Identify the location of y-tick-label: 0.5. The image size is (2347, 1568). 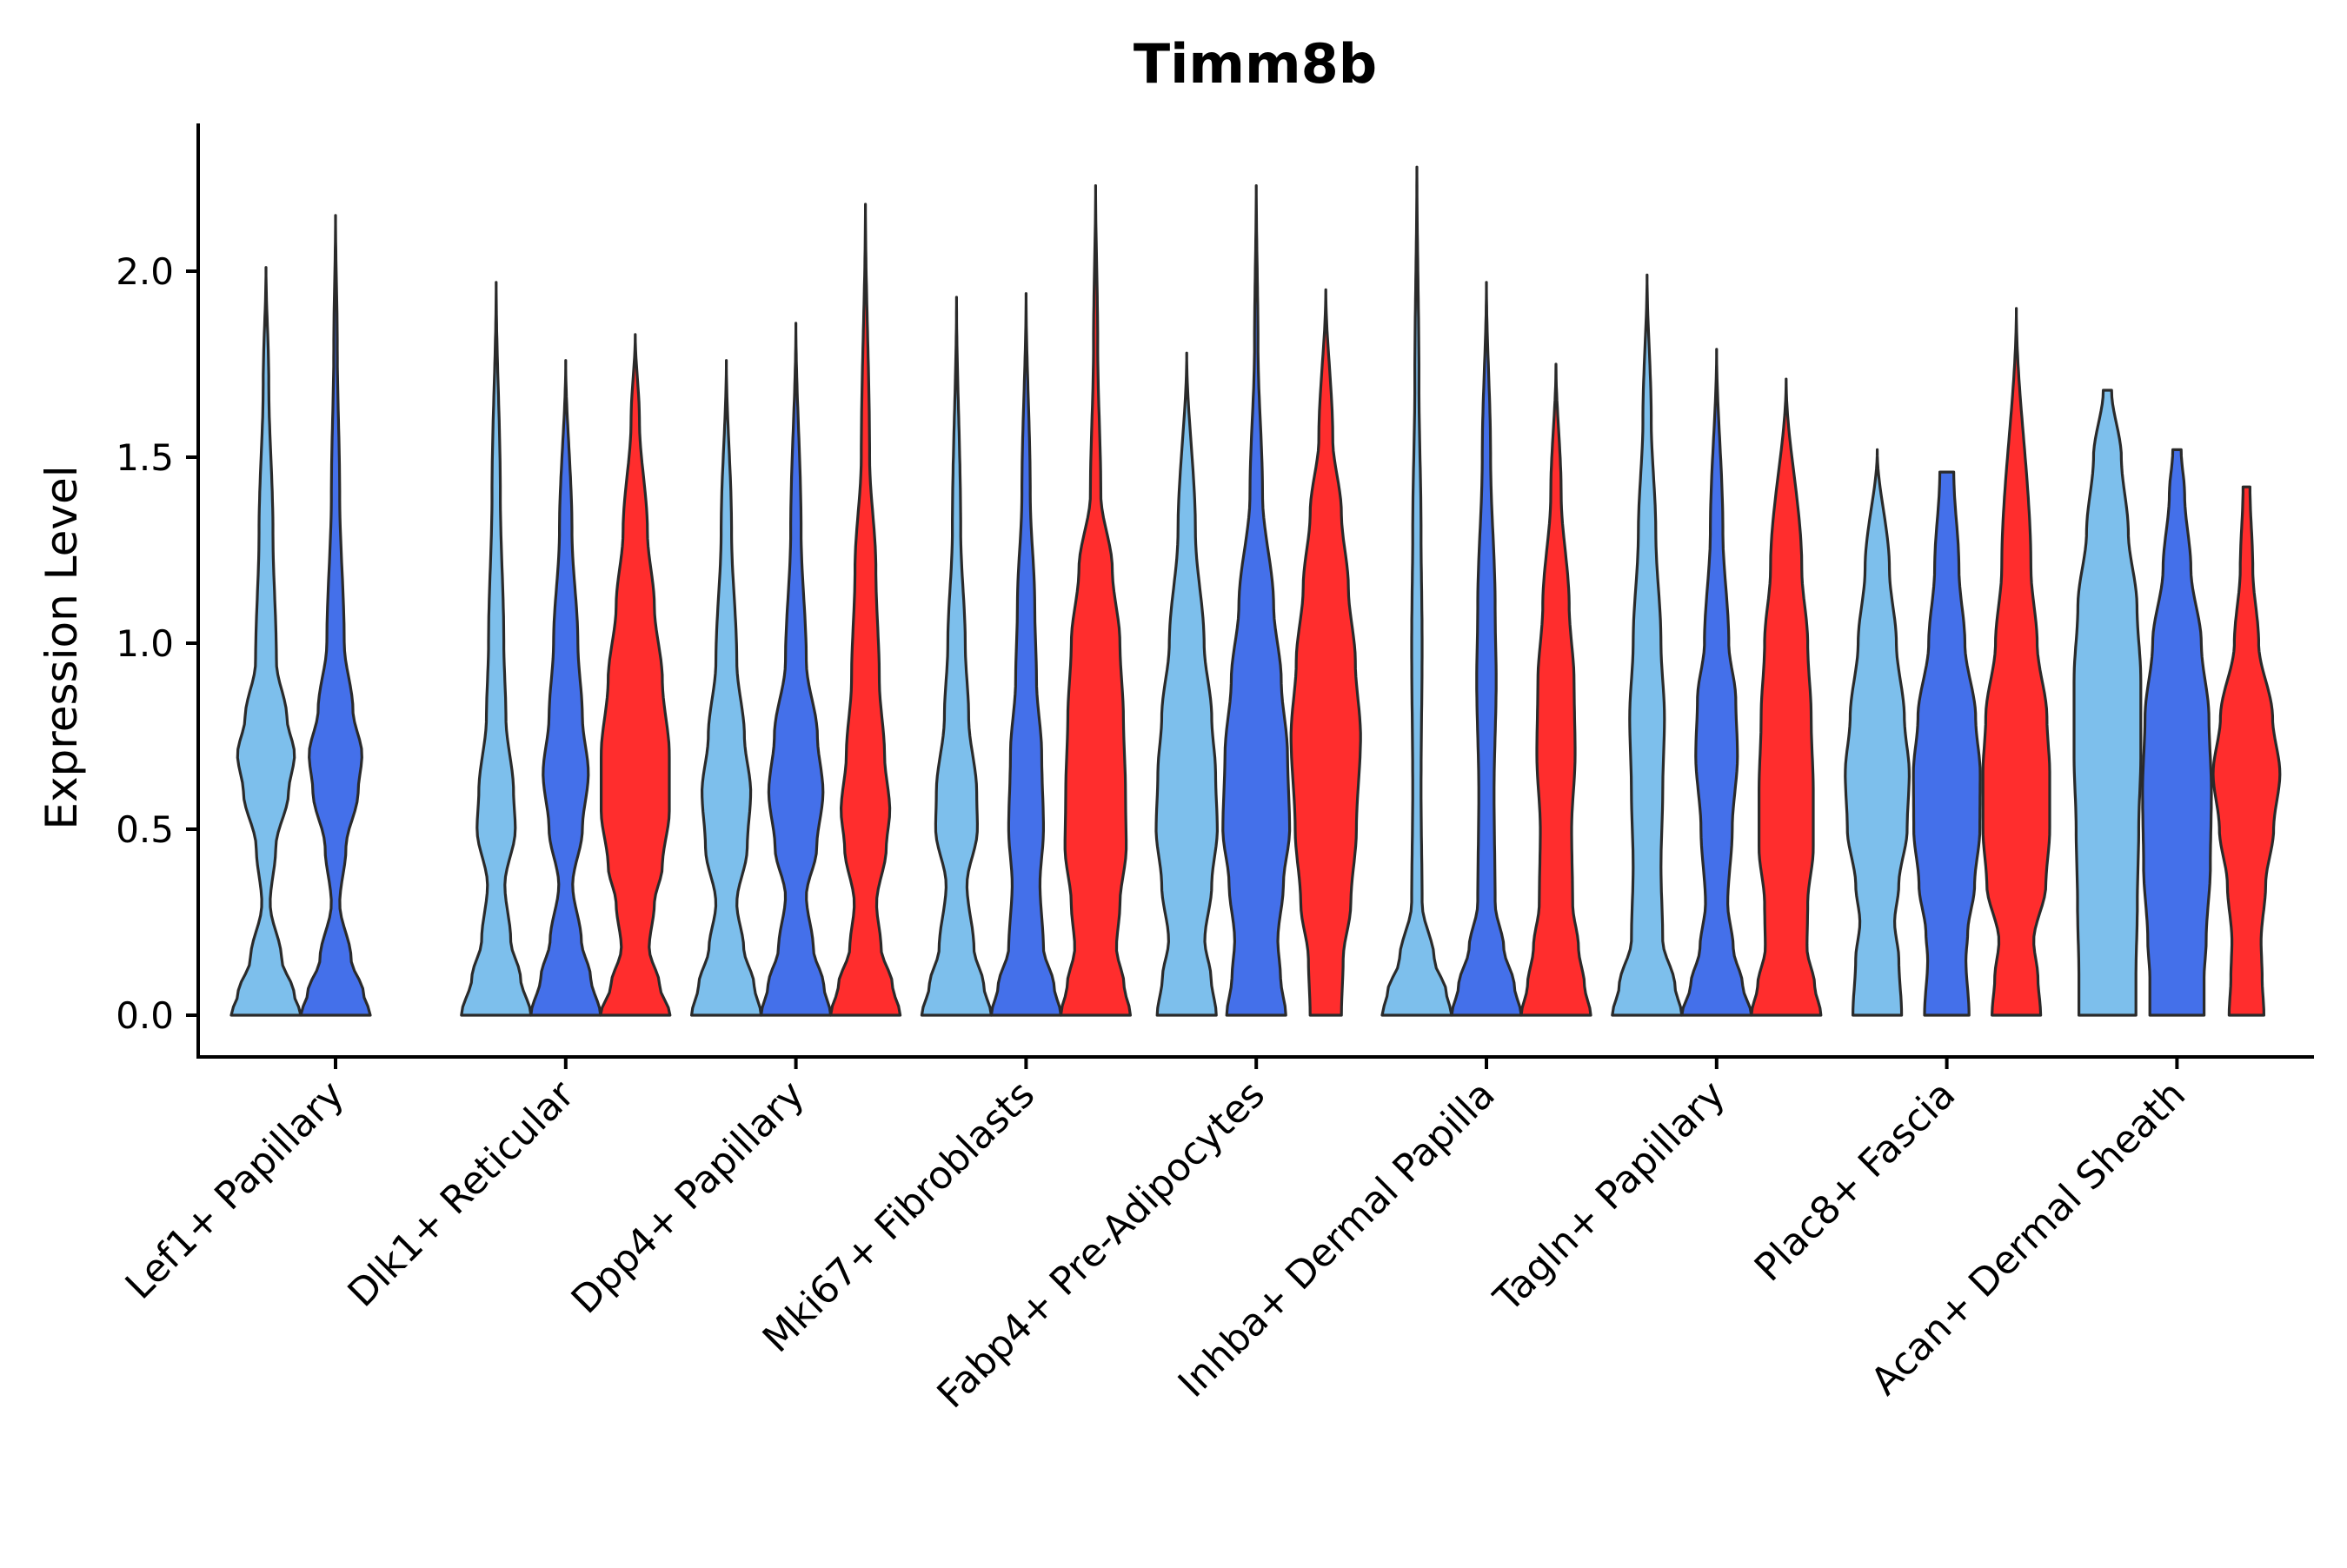
(145, 829).